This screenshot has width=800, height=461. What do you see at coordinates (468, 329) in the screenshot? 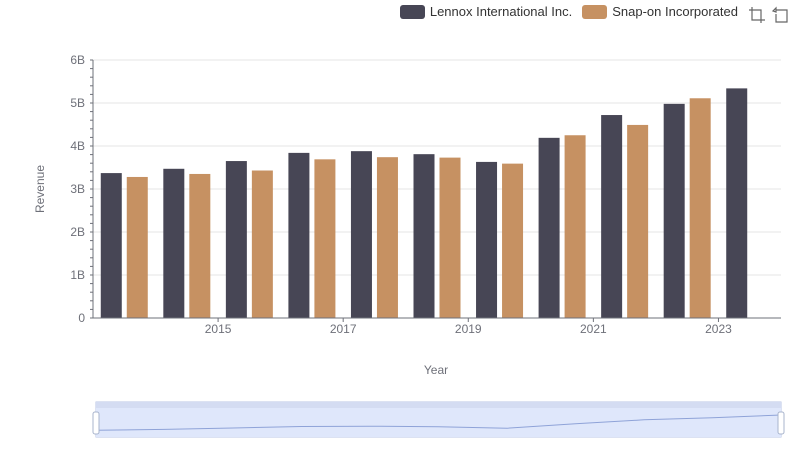
I see `x-tick-label: 2019` at bounding box center [468, 329].